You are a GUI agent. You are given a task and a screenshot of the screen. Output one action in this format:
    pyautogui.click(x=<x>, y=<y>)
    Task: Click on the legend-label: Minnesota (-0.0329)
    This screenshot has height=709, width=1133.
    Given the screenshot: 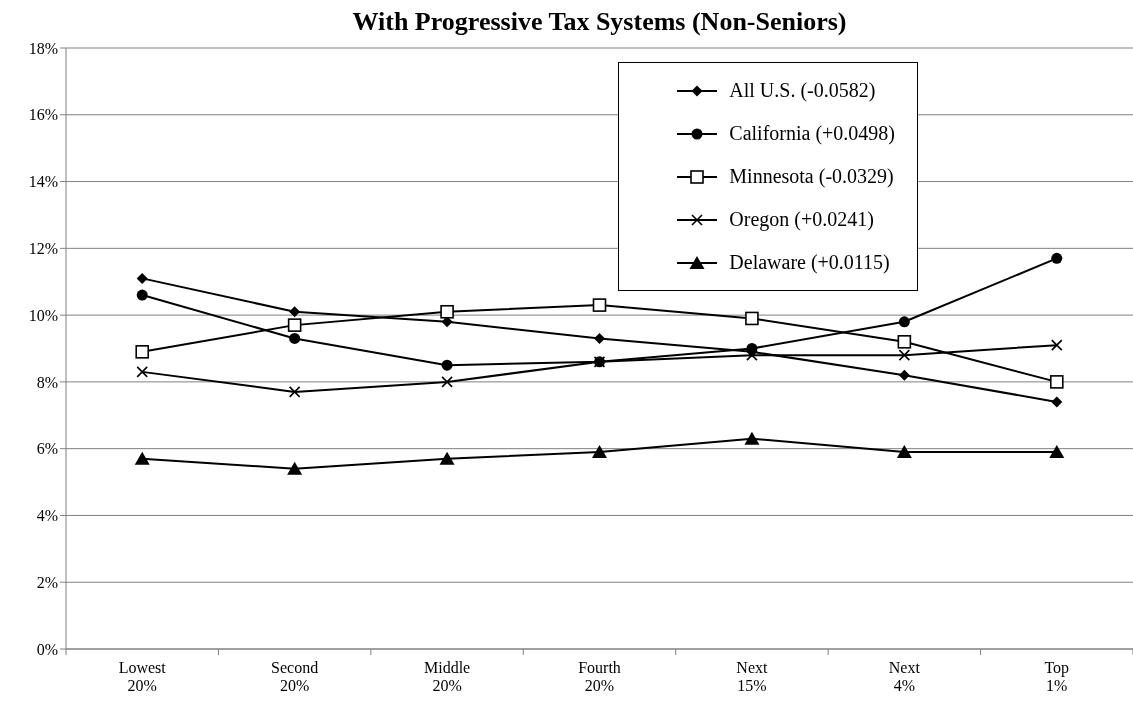 What is the action you would take?
    pyautogui.click(x=811, y=176)
    